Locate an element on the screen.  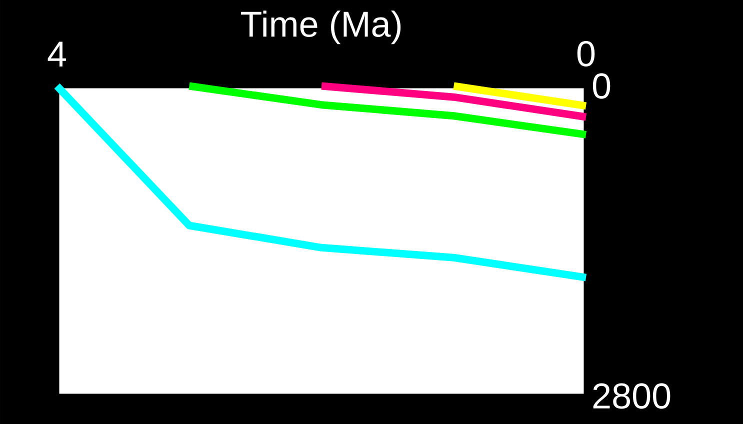
x-axis-title: Time (Ma) is located at coordinates (320, 27).